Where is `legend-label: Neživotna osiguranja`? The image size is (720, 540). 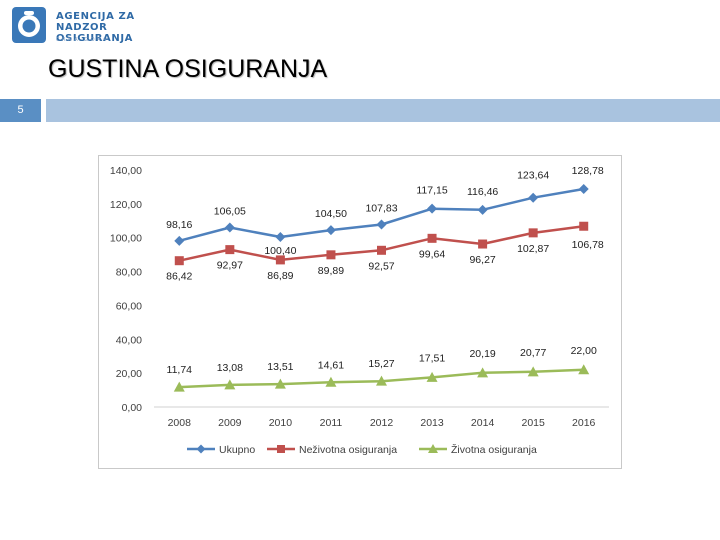 legend-label: Neživotna osiguranja is located at coordinates (348, 450).